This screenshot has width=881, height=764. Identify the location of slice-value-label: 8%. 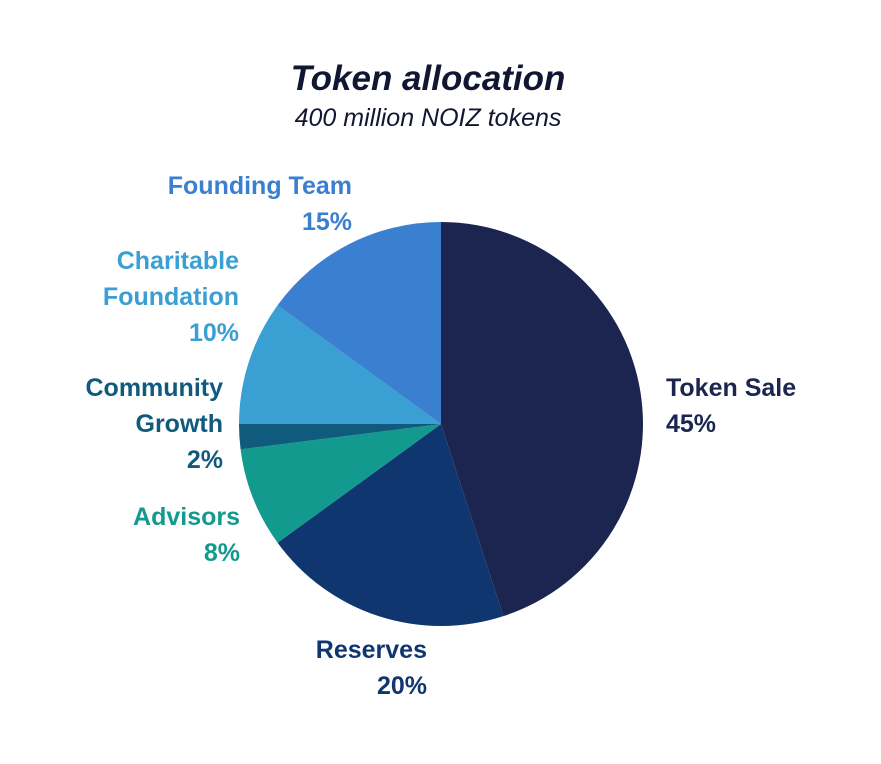
(222, 553).